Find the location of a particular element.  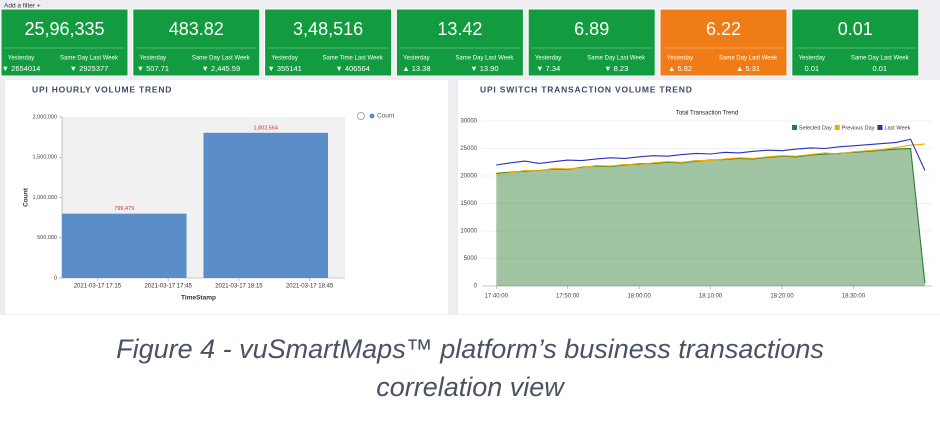

panel-title: UPI HOURLY VOLUME TREND is located at coordinates (102, 89).